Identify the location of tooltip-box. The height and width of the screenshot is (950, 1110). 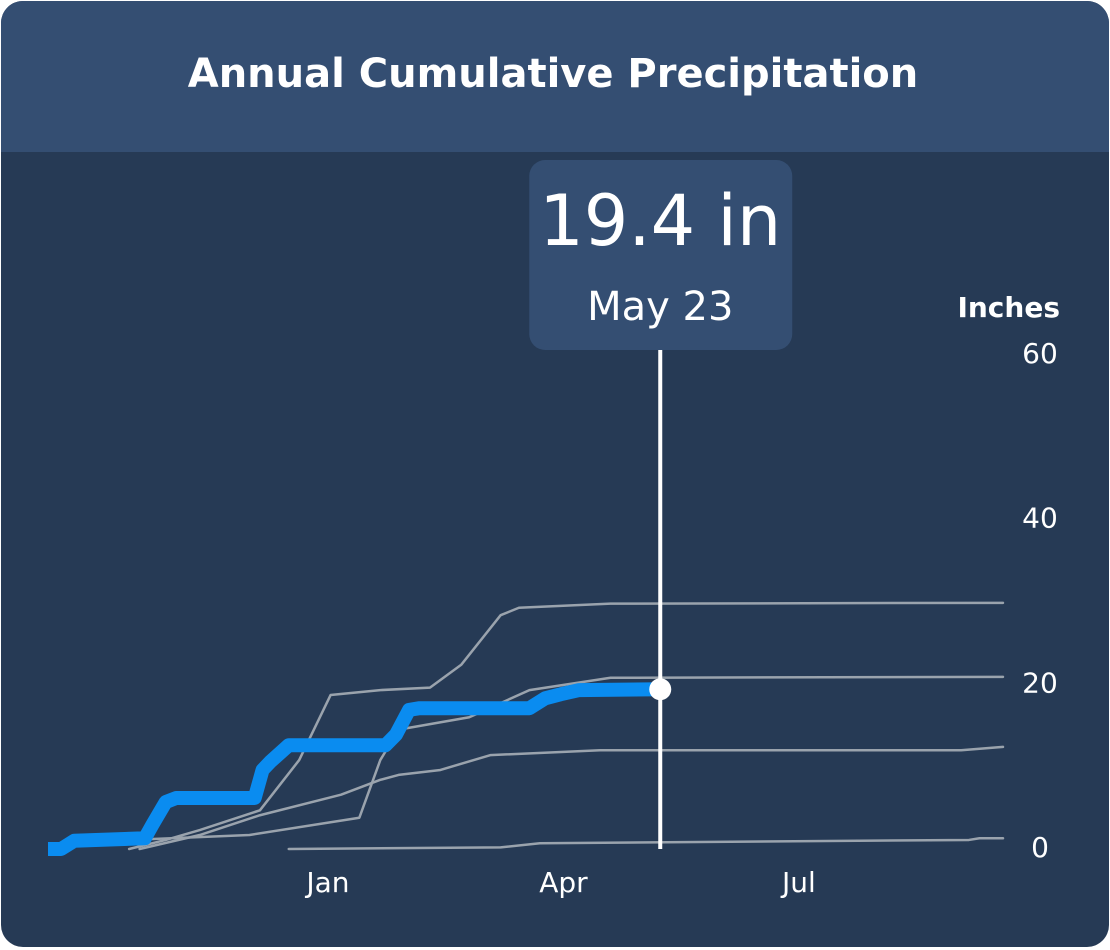
(661, 255).